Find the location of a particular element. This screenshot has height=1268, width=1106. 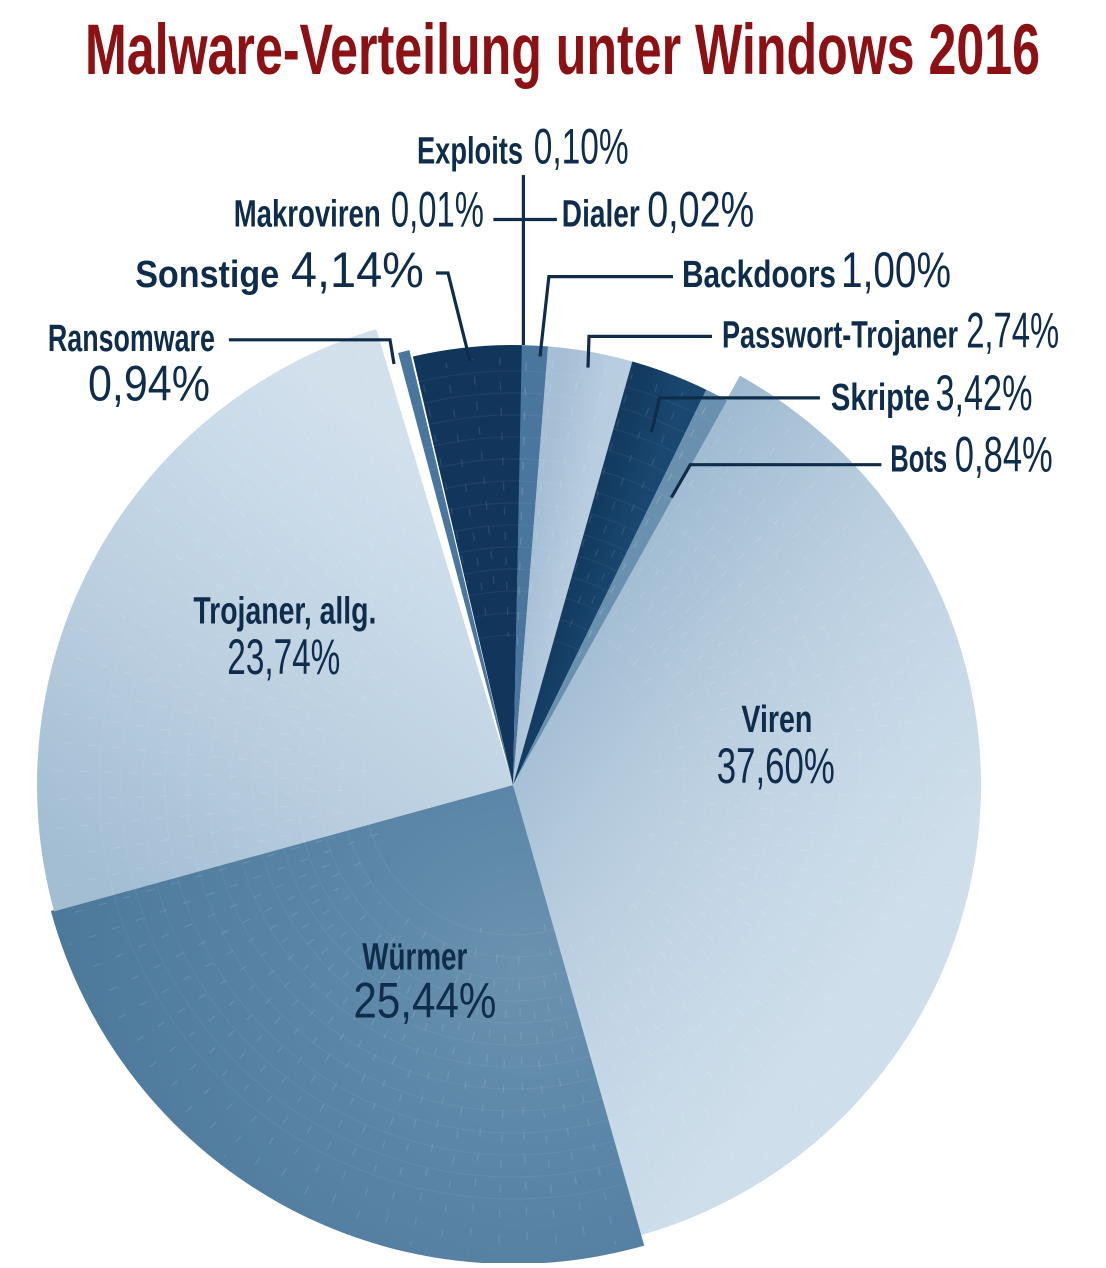

svg-text: 4,14% is located at coordinates (357, 270).